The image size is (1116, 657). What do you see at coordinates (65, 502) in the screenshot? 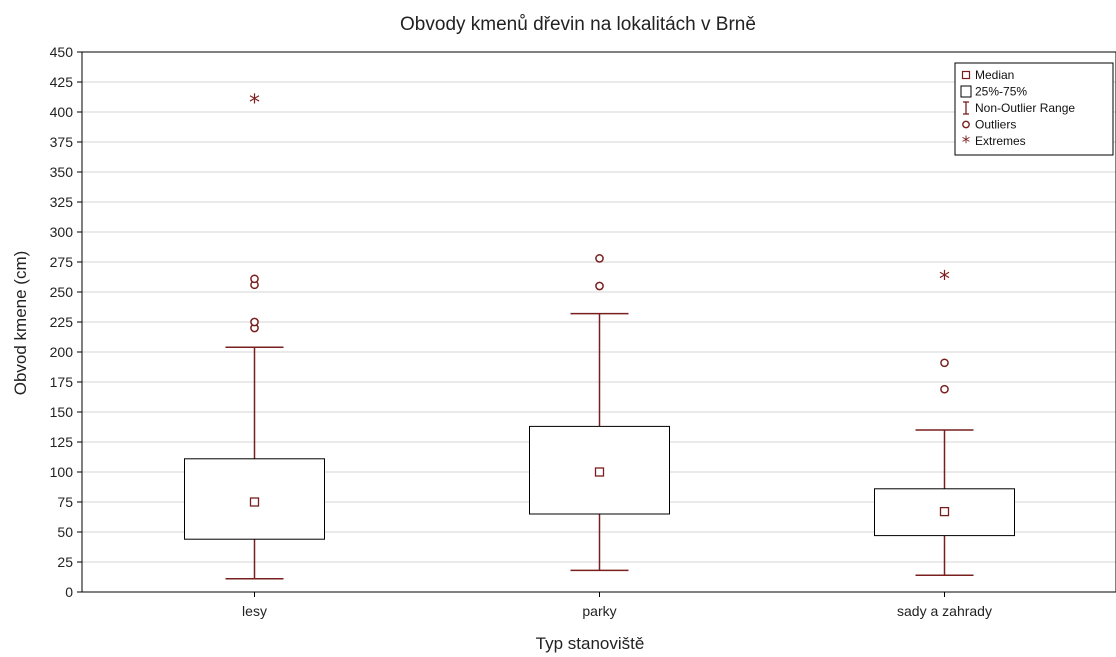
I see `y-tick-label: 75` at bounding box center [65, 502].